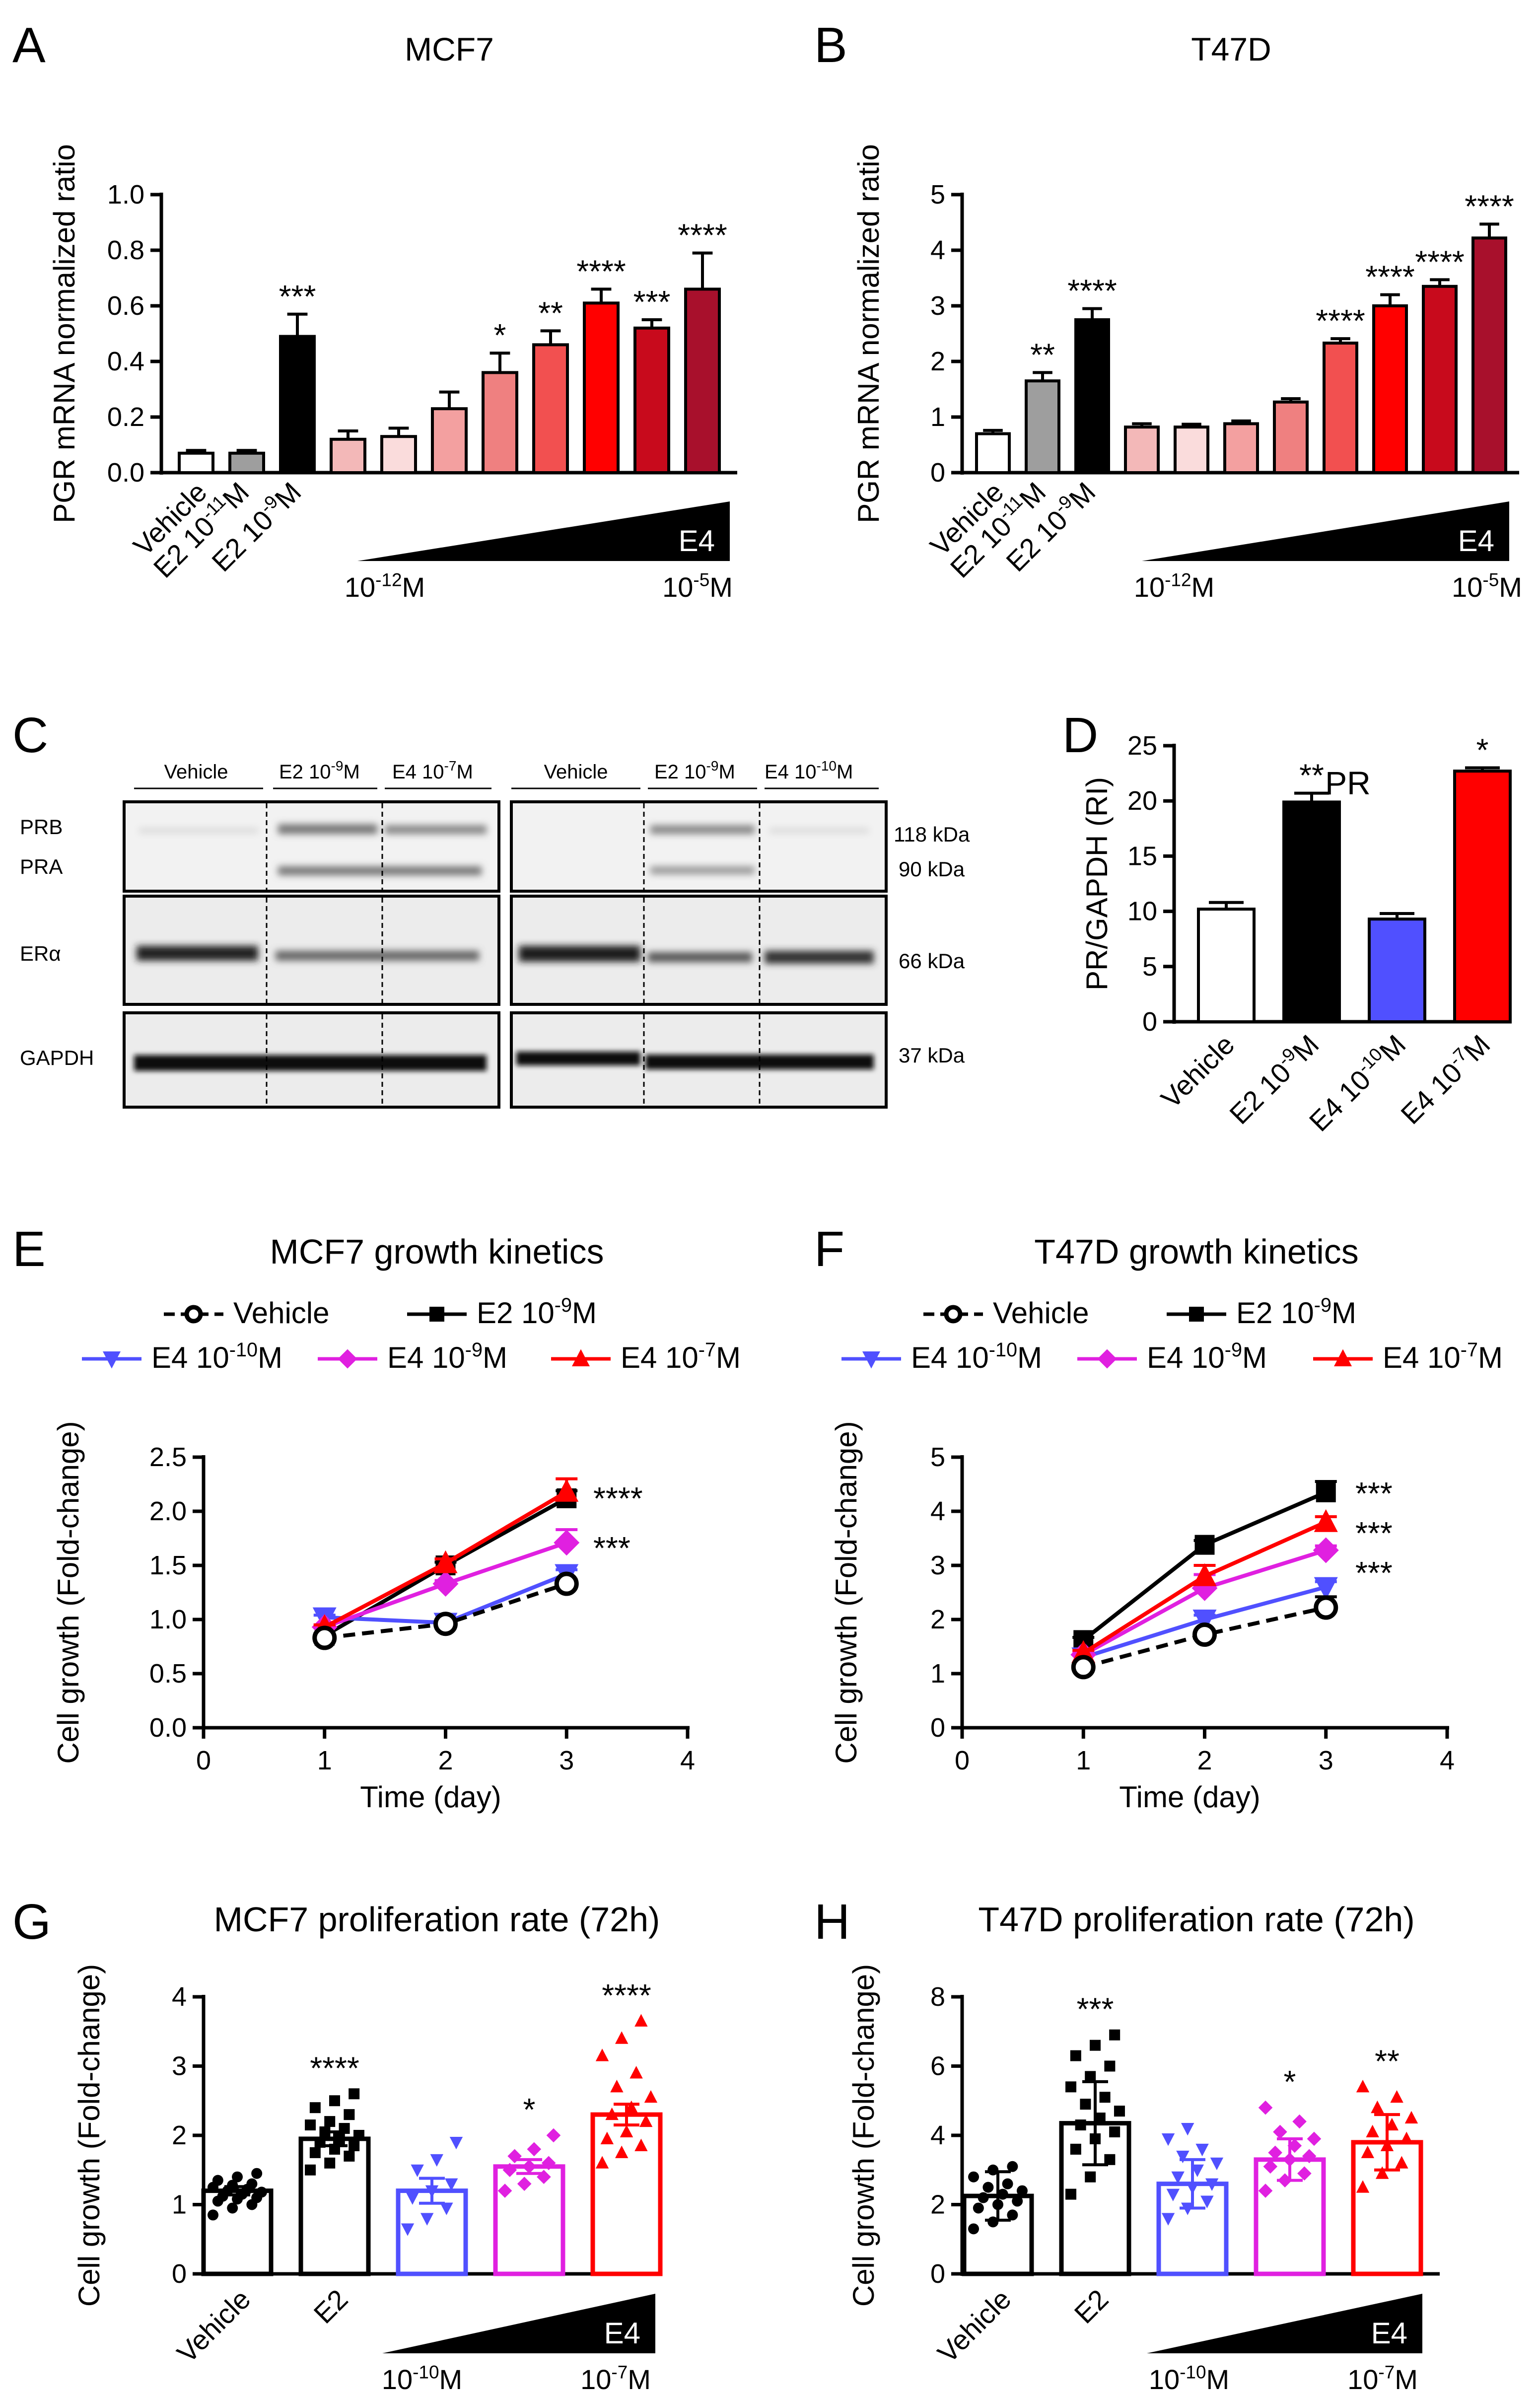 The image size is (1540, 2396). Describe the element at coordinates (699, 847) in the screenshot. I see `blot-pr-right` at that location.